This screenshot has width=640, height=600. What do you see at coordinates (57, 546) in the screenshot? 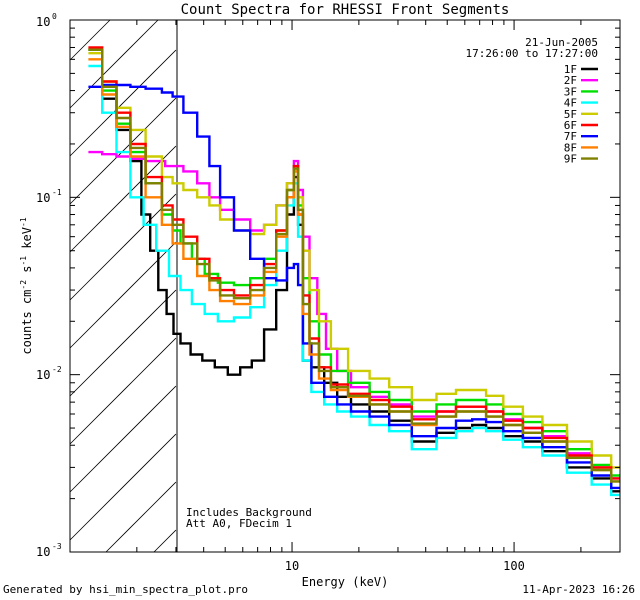
I see `svg-text: -3` at bounding box center [57, 546].